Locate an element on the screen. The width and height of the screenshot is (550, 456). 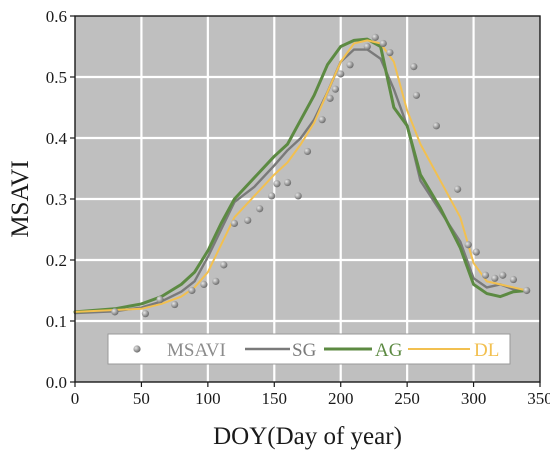
legend-label-ag: AG is located at coordinates (389, 350).